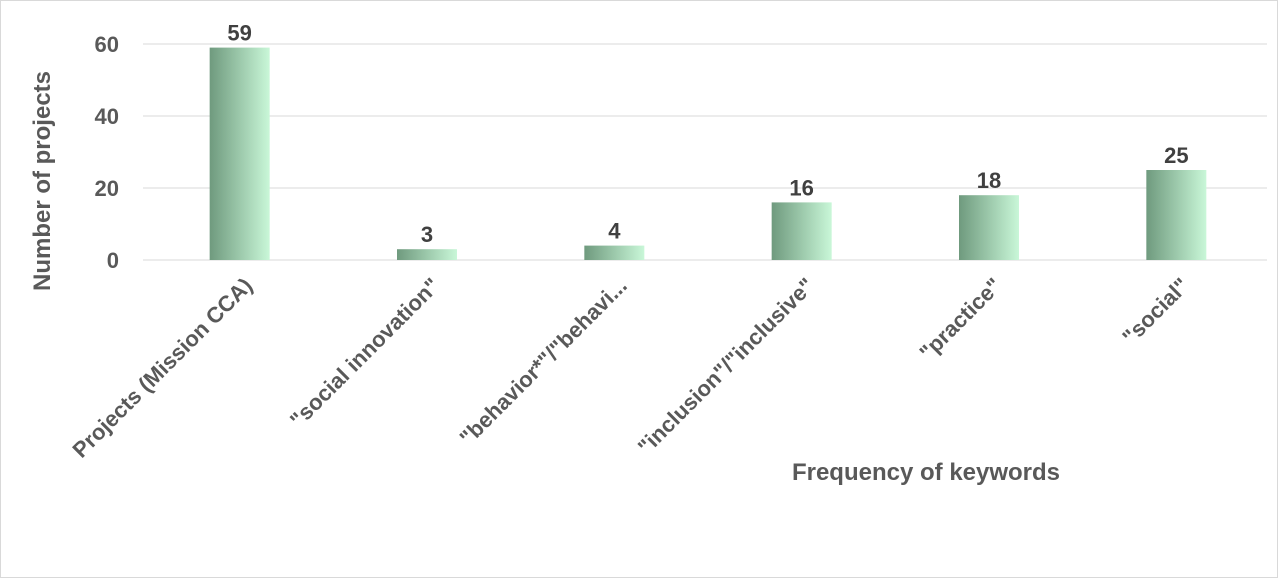 This screenshot has width=1278, height=579. What do you see at coordinates (239, 33) in the screenshot?
I see `data-label: 59` at bounding box center [239, 33].